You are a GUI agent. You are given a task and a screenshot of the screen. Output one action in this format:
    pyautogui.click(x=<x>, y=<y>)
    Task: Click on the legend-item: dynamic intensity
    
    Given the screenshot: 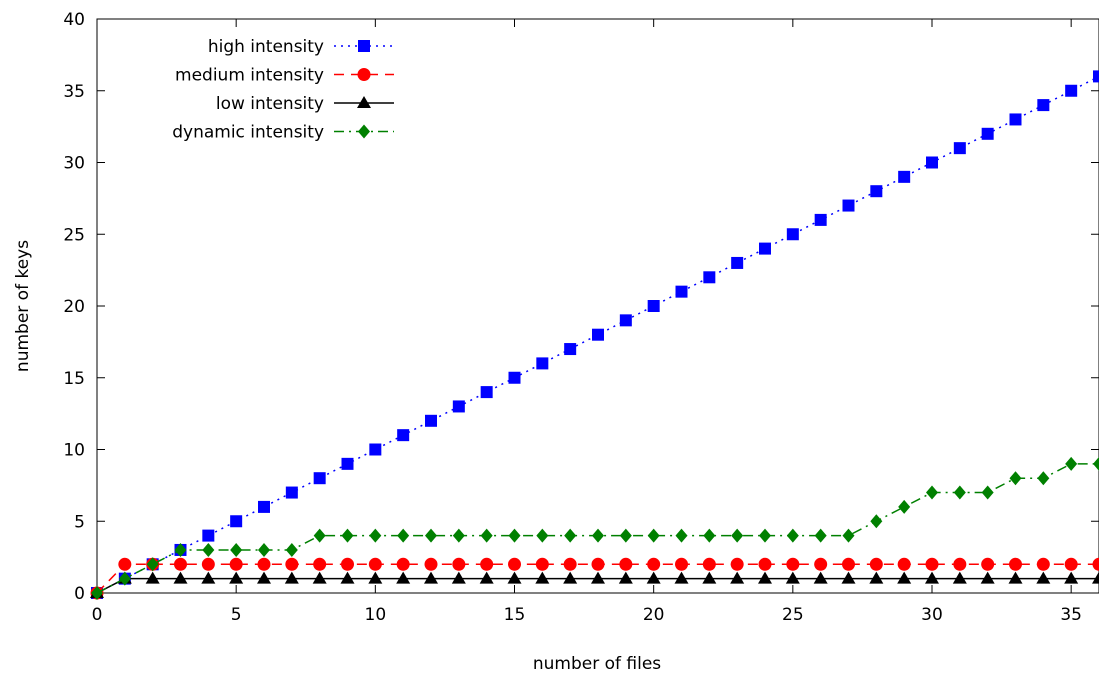 What is the action you would take?
    pyautogui.click(x=283, y=133)
    